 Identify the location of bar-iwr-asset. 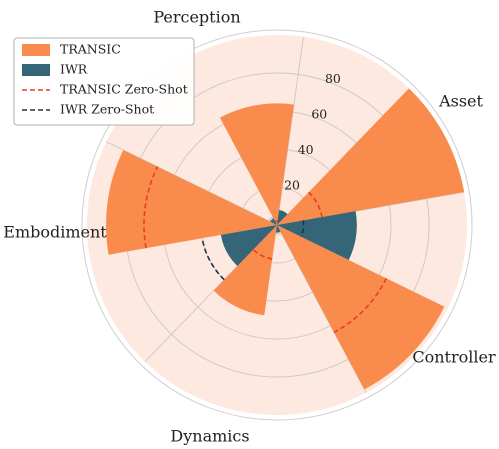
(278, 229).